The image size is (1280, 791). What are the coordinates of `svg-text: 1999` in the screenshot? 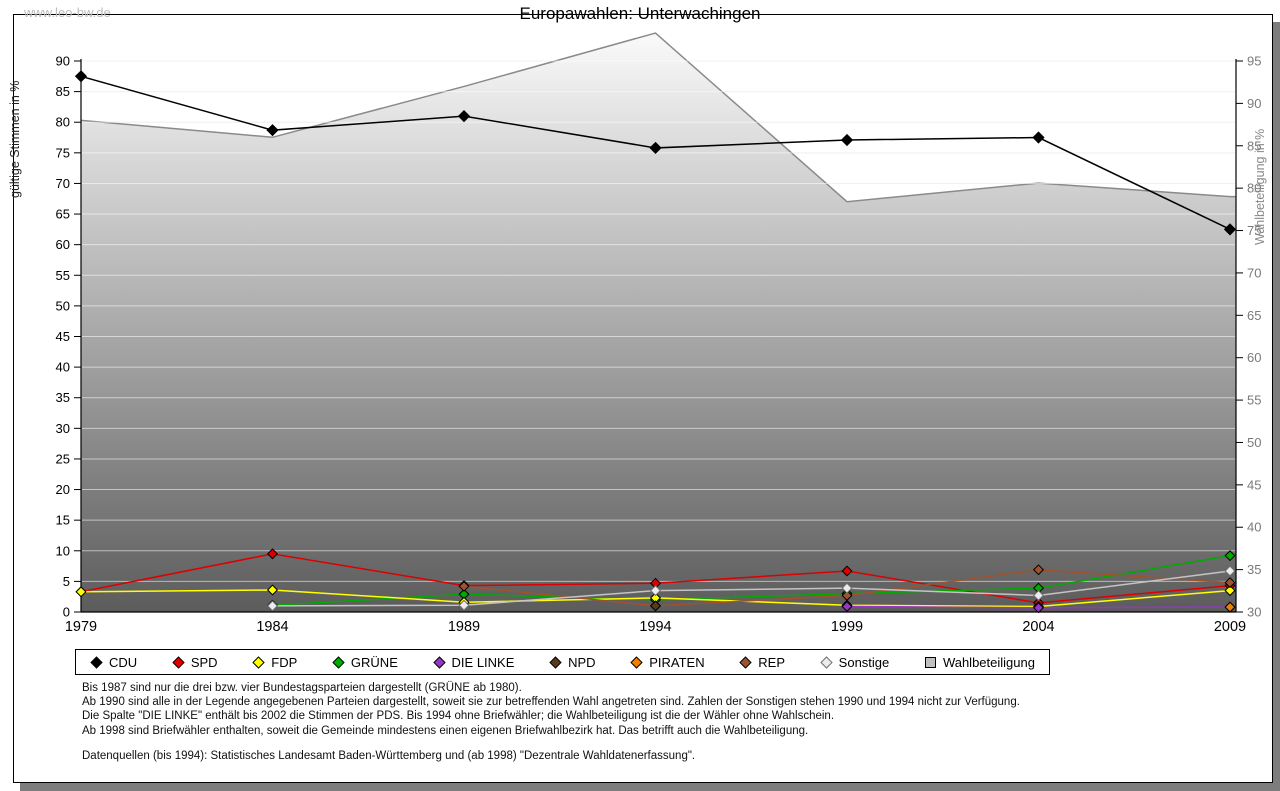 It's located at (847, 627).